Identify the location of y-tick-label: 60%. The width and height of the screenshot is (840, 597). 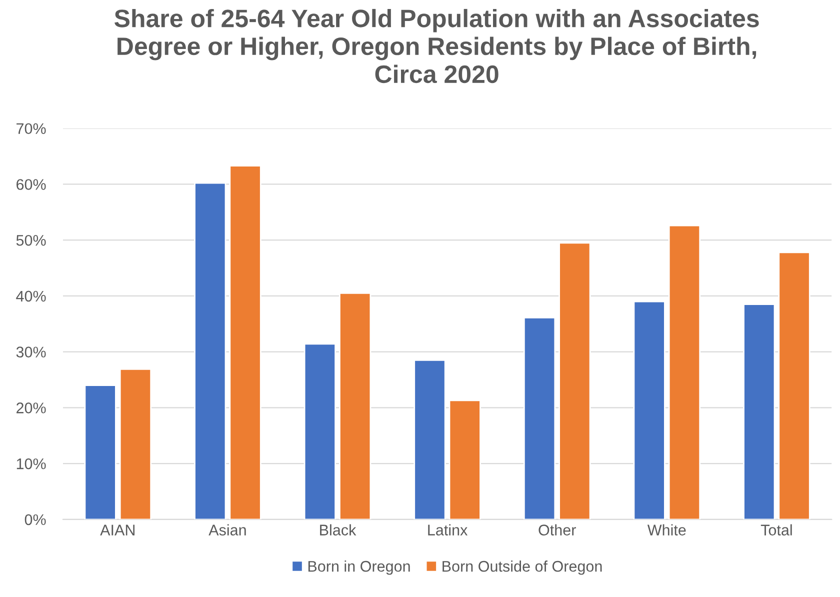
(31, 184).